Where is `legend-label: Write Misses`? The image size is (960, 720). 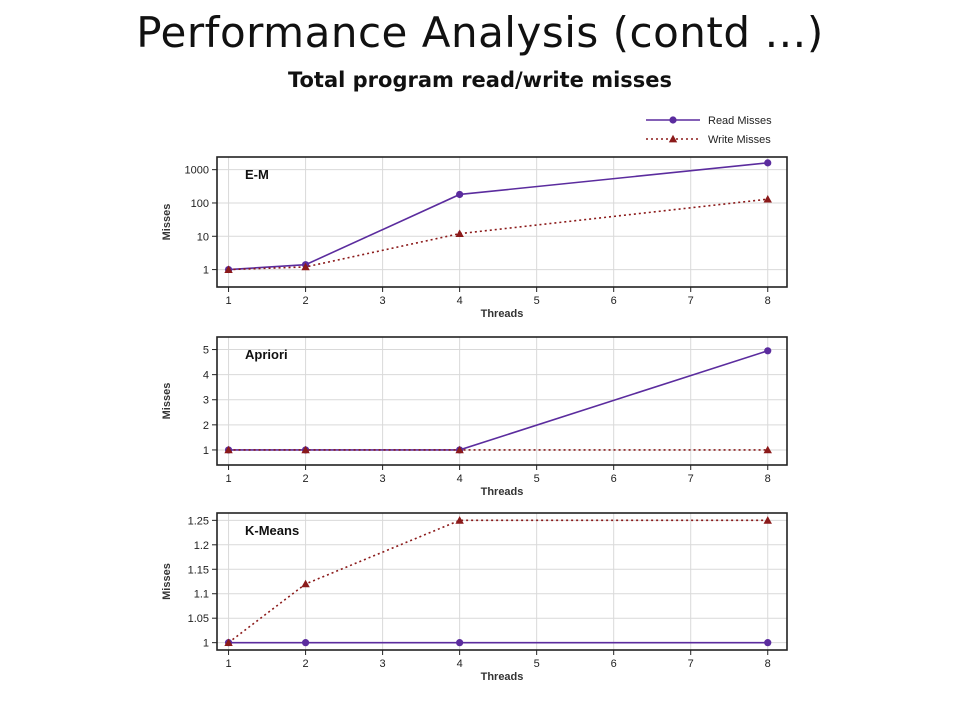 legend-label: Write Misses is located at coordinates (739, 140).